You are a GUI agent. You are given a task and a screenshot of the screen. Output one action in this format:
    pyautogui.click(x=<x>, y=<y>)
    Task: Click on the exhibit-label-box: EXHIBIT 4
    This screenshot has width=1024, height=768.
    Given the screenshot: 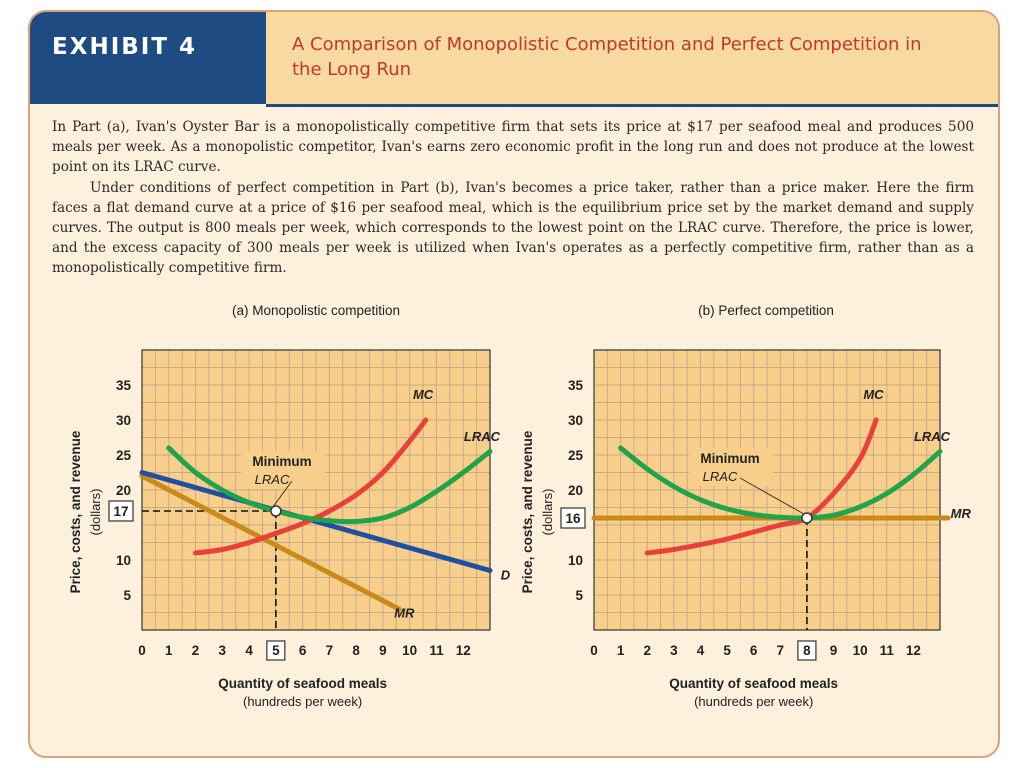 What is the action you would take?
    pyautogui.click(x=148, y=58)
    